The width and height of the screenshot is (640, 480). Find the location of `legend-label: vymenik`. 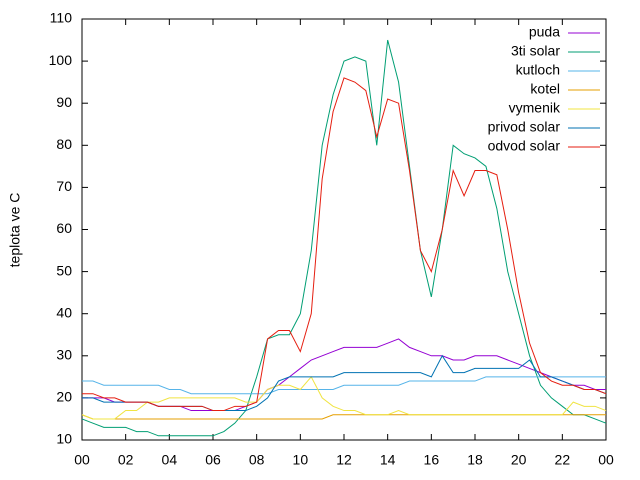

legend-label: vymenik is located at coordinates (535, 108).